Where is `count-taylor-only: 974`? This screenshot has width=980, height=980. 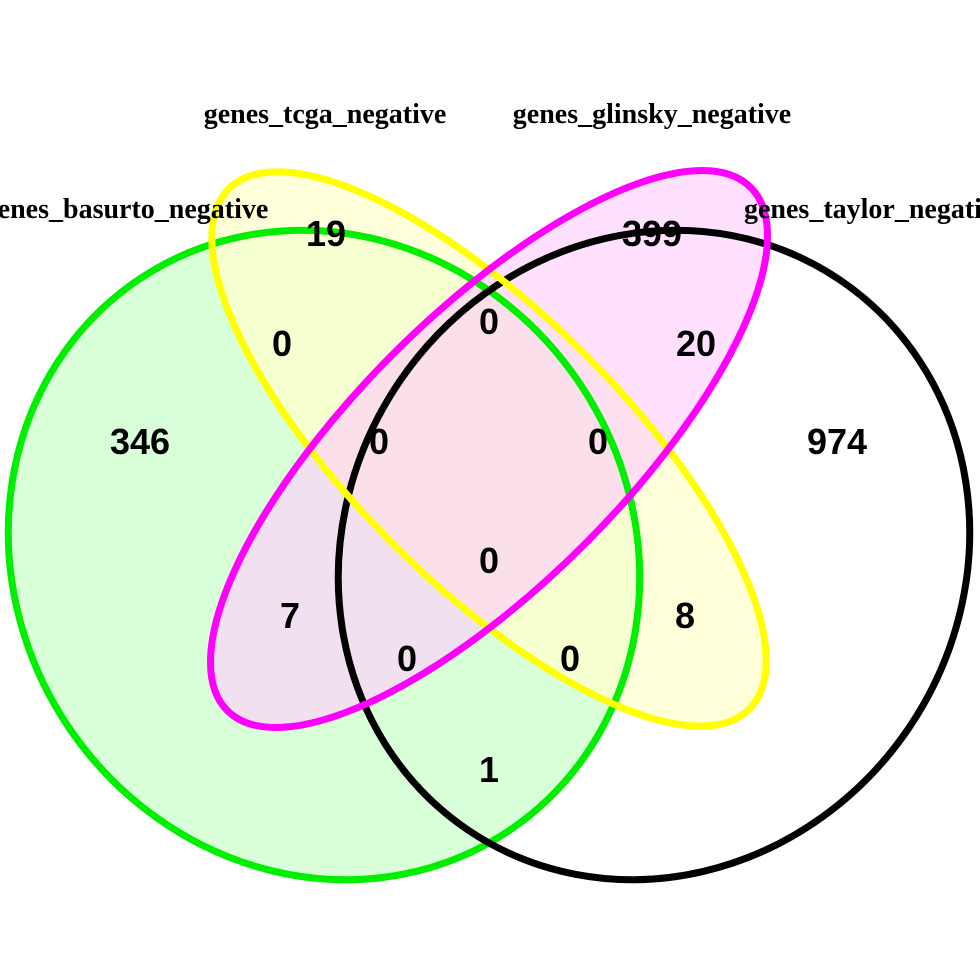 count-taylor-only: 974 is located at coordinates (837, 441).